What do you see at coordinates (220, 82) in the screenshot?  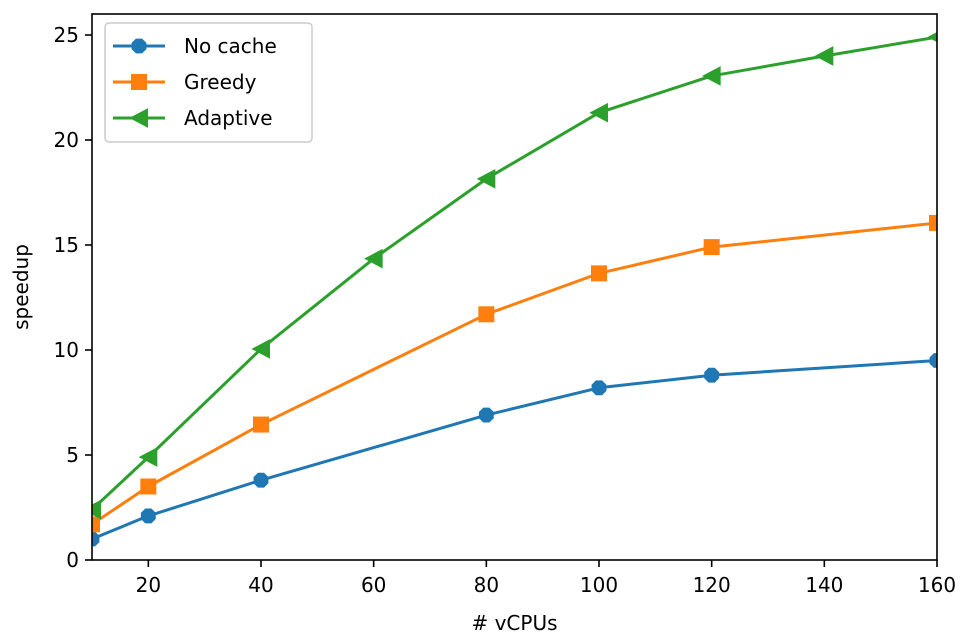 I see `legend-label-1: Greedy` at bounding box center [220, 82].